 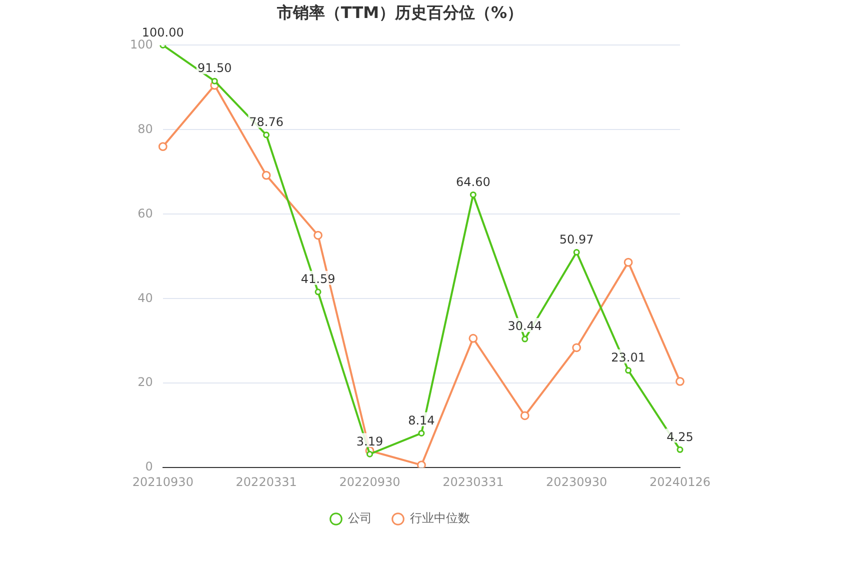 I want to click on y-tick-label: 80, so click(x=145, y=129).